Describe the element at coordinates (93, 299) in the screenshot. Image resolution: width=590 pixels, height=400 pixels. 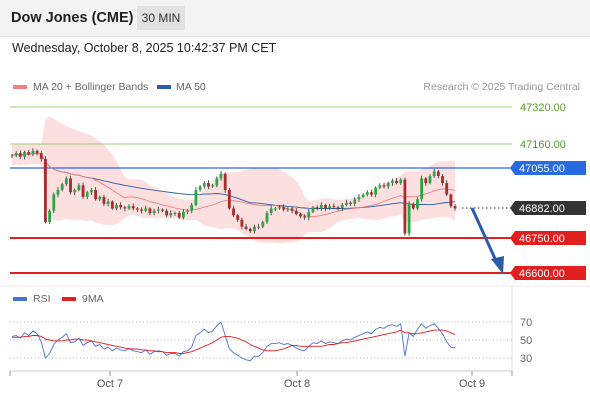
I see `legend-label-9ma: 9MA` at that location.